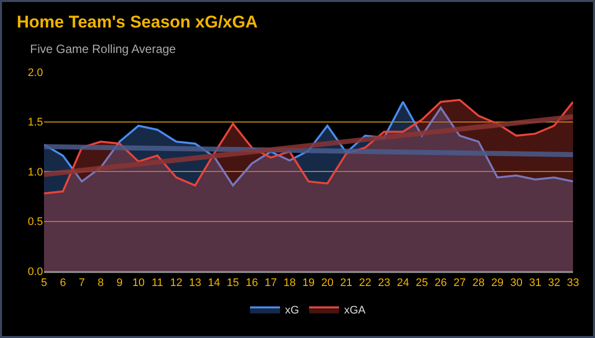 The height and width of the screenshot is (338, 595). I want to click on y-tick-label: 2.0, so click(35, 72).